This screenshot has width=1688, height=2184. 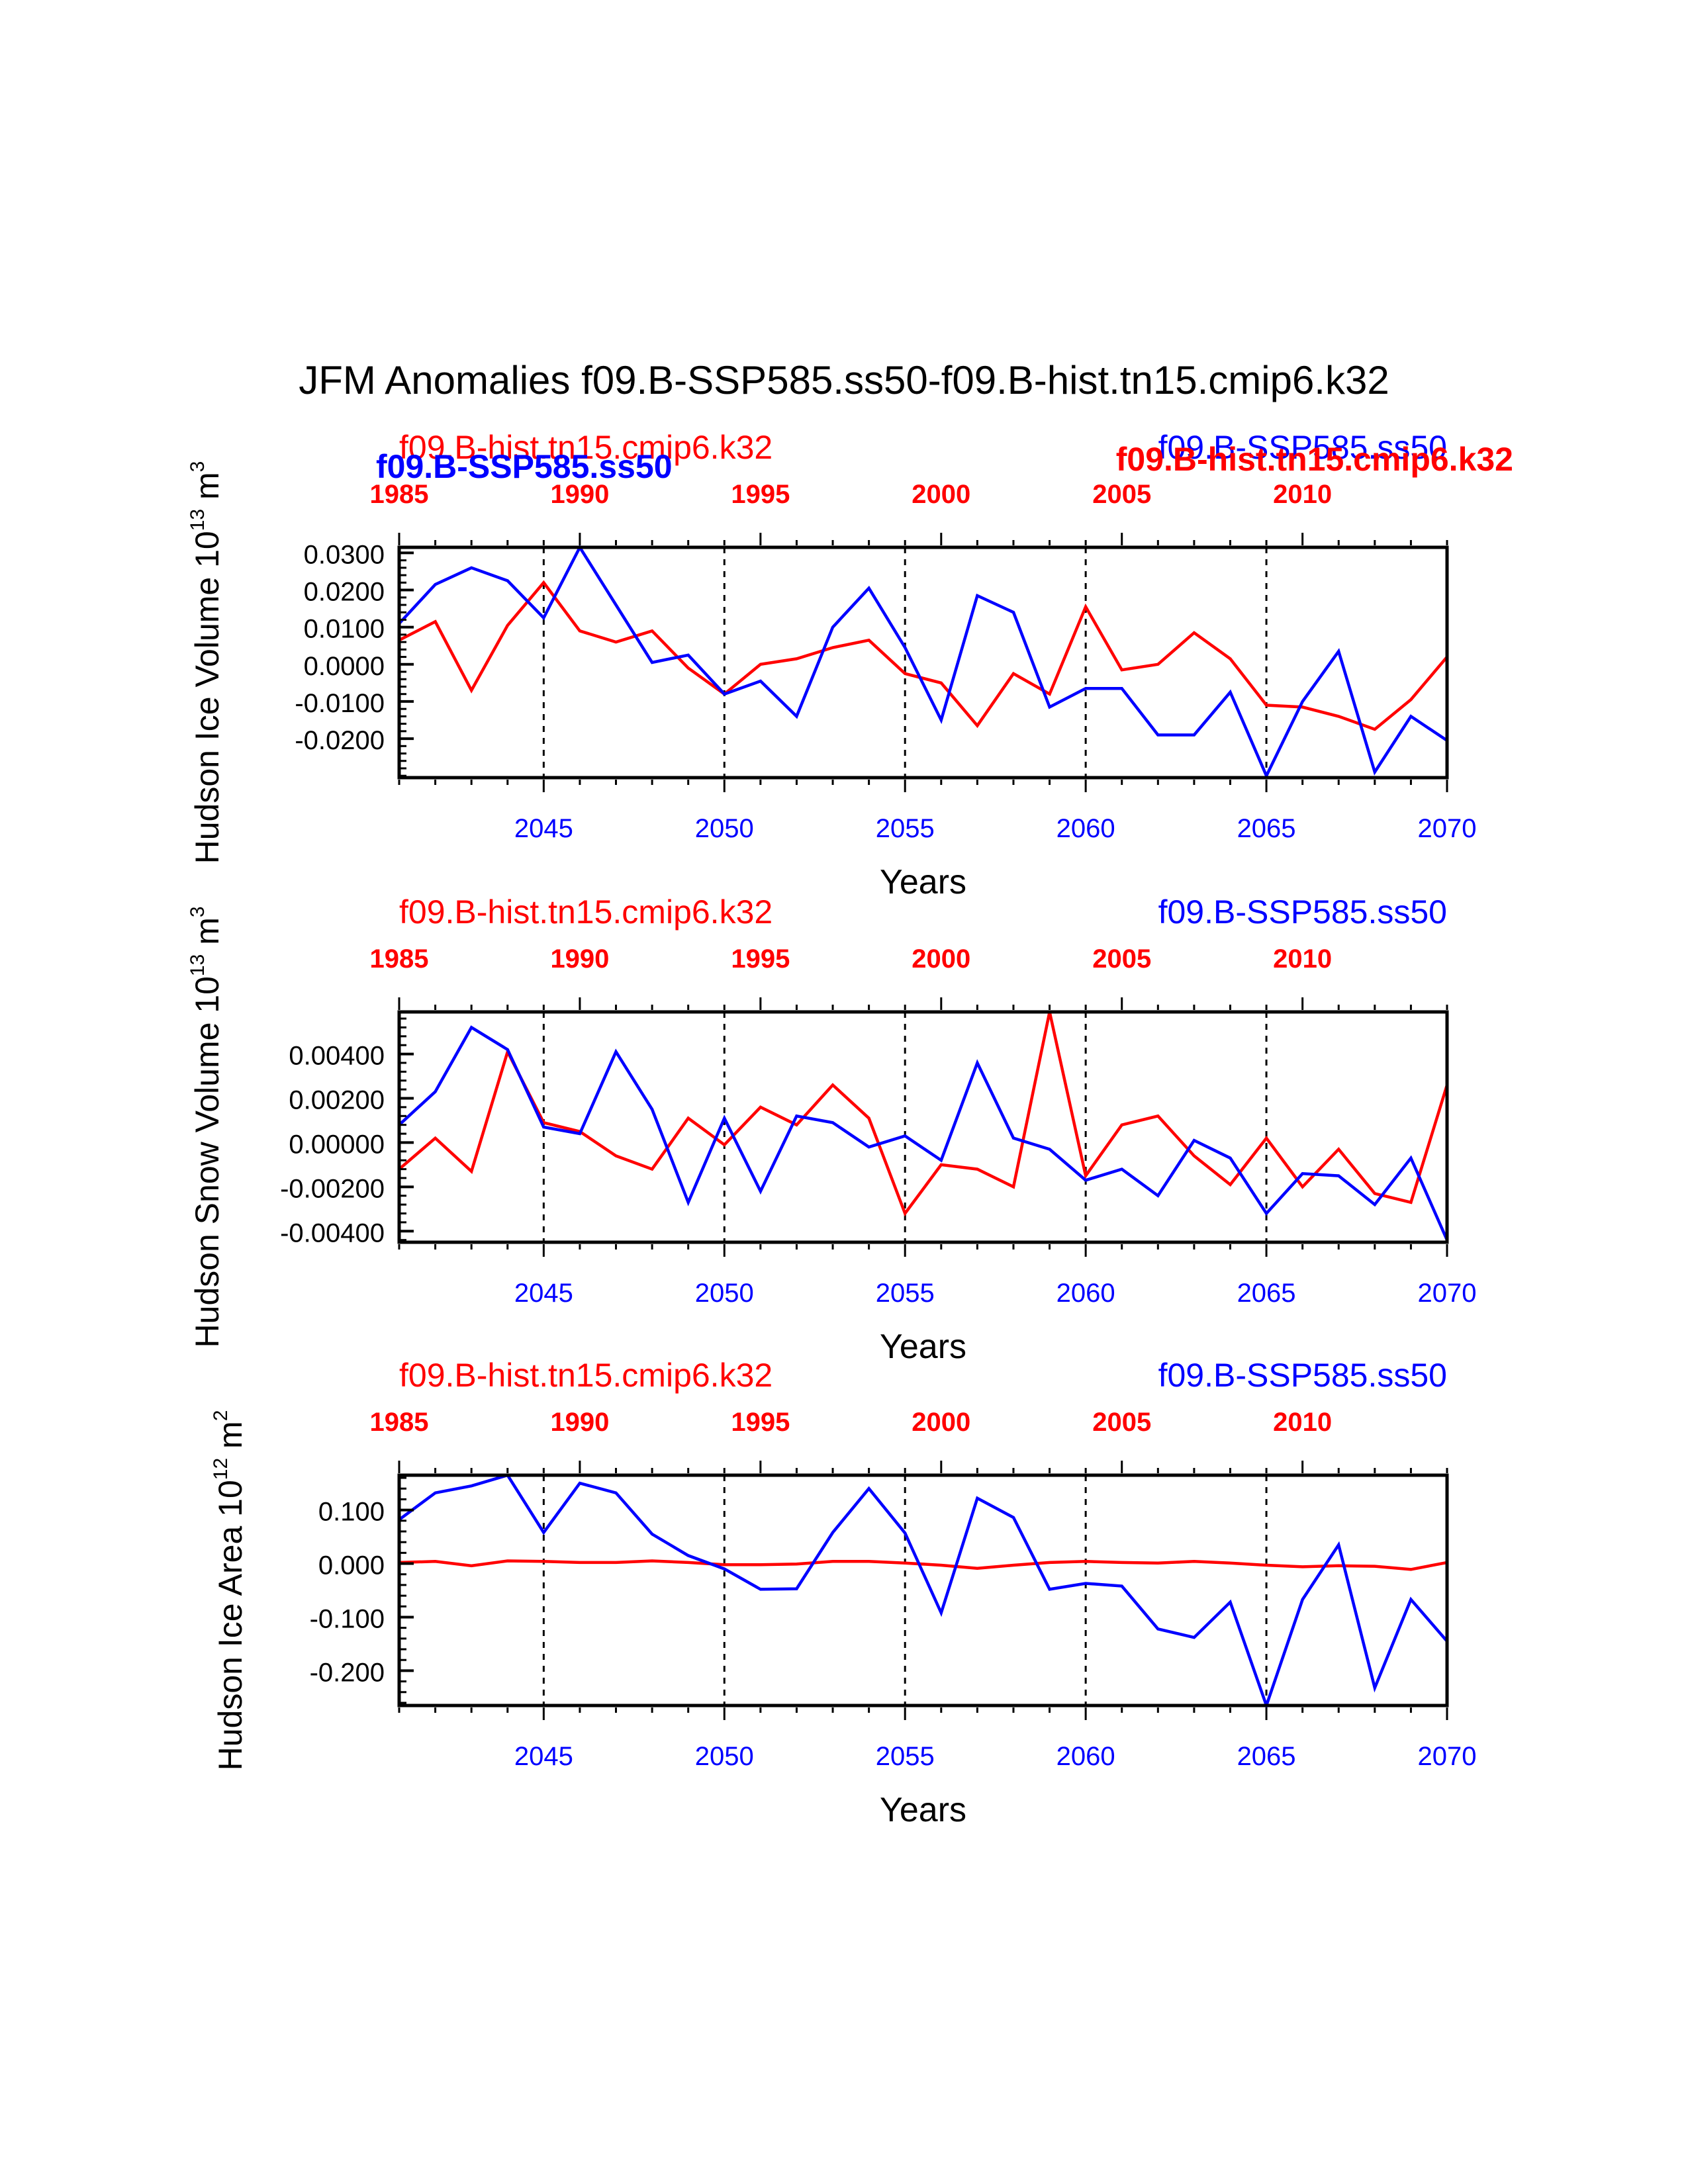 What do you see at coordinates (524, 466) in the screenshot?
I see `ssp-series-label-bold: f09.B-SSP585.ss50` at bounding box center [524, 466].